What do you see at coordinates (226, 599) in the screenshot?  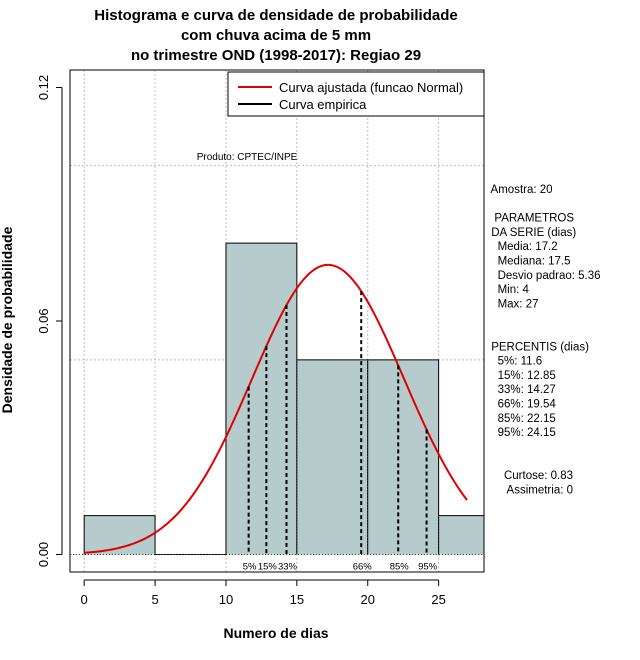 I see `x-tick-label: 10` at bounding box center [226, 599].